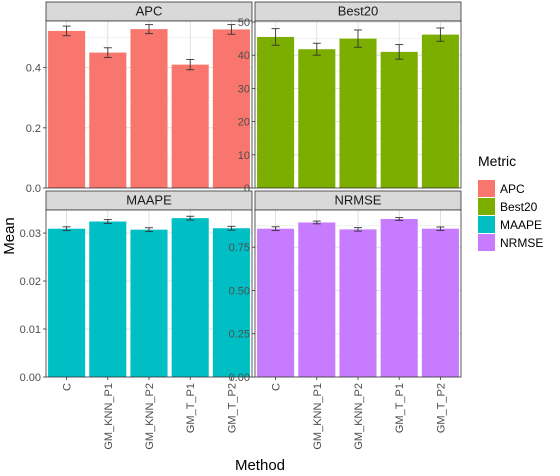  What do you see at coordinates (260, 465) in the screenshot?
I see `x-axis-title: Method` at bounding box center [260, 465].